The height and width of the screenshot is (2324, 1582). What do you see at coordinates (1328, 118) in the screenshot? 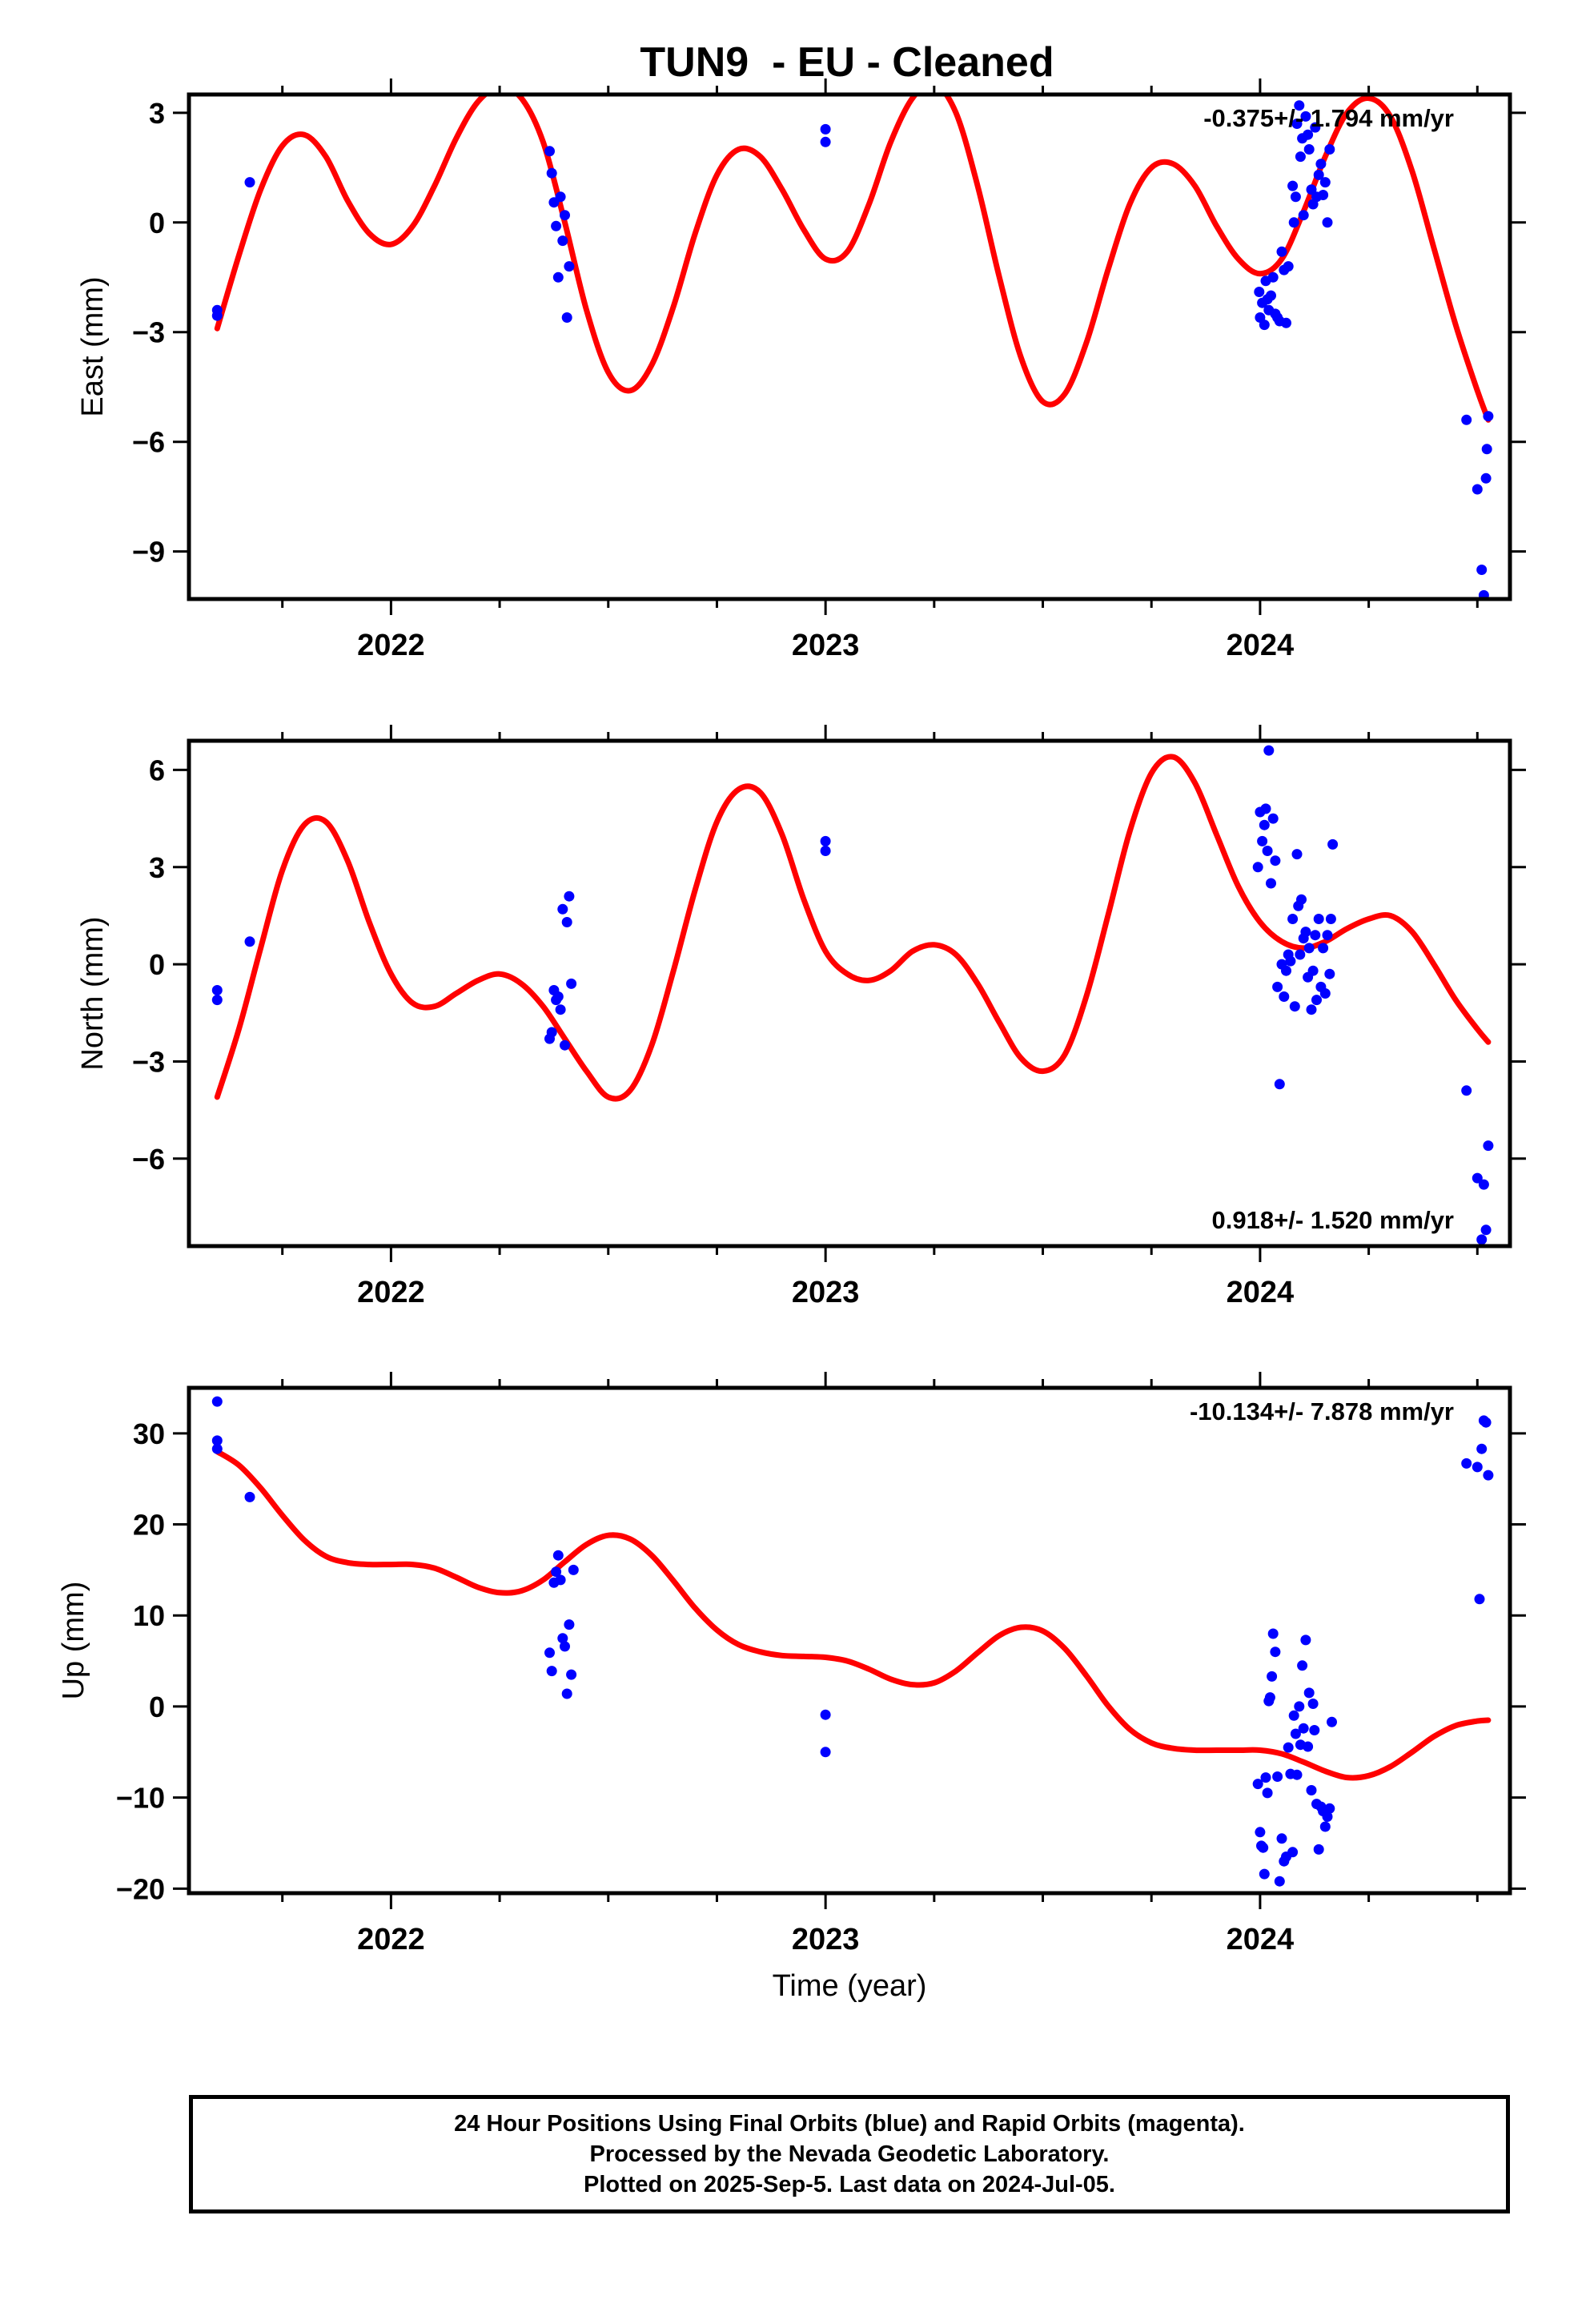
I see `rate-annotation: -0.375+/- 1.794 mm/yr` at bounding box center [1328, 118].